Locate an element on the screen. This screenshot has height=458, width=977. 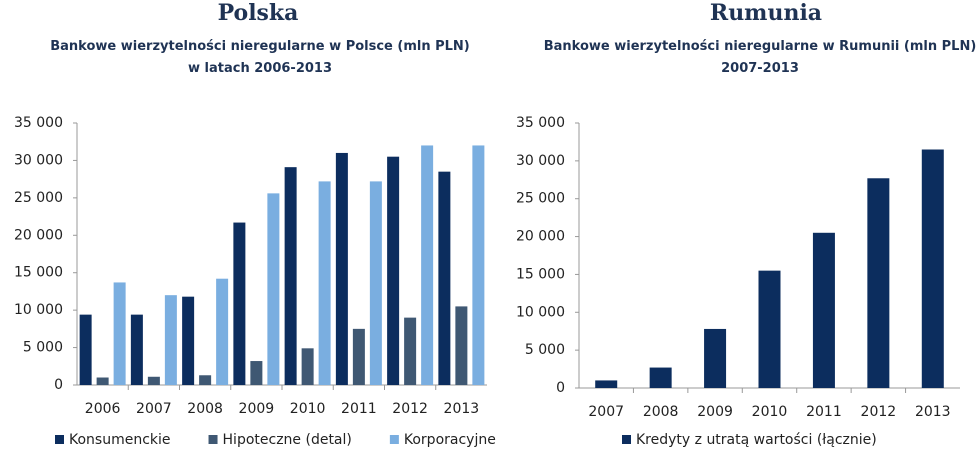
x-tick-label: 2006 is located at coordinates (103, 409).